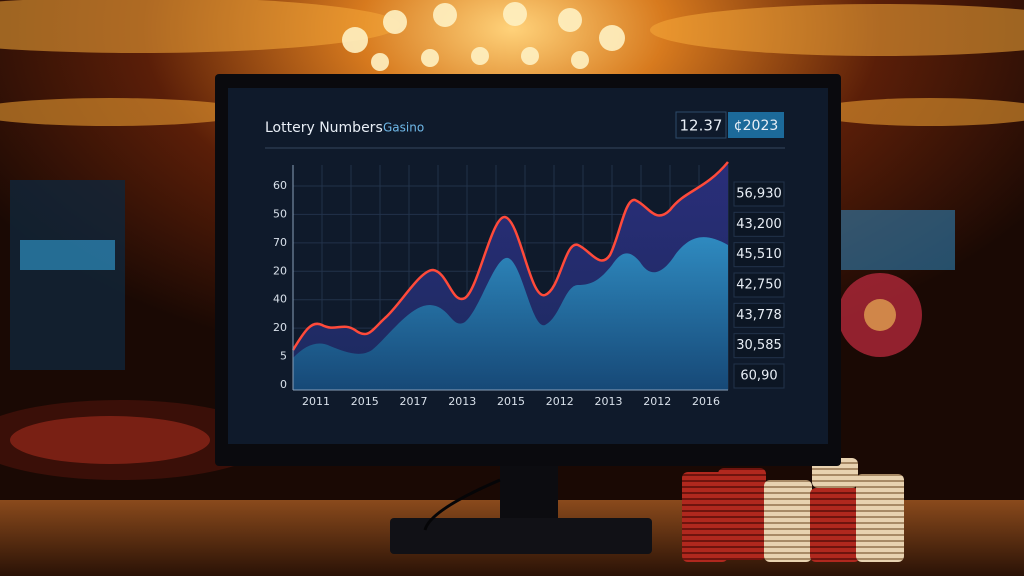  I want to click on y-label: 50, so click(280, 213).